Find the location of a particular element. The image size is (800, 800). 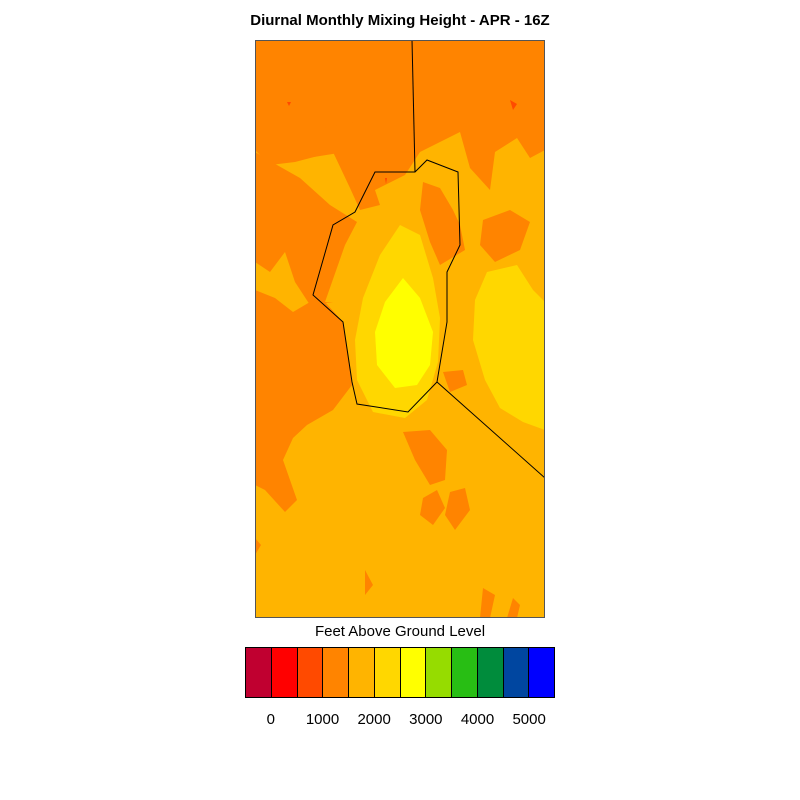

peak-mixing-height-core is located at coordinates (404, 333).